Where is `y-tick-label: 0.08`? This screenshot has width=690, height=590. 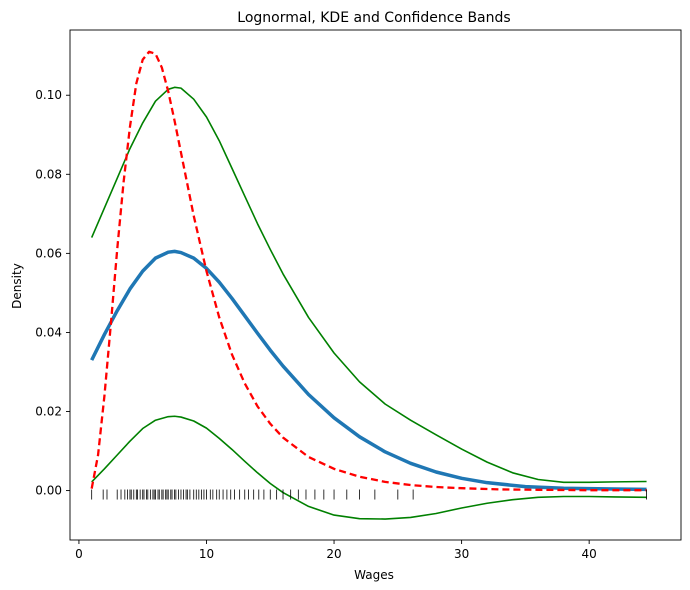 y-tick-label: 0.08 is located at coordinates (48, 174).